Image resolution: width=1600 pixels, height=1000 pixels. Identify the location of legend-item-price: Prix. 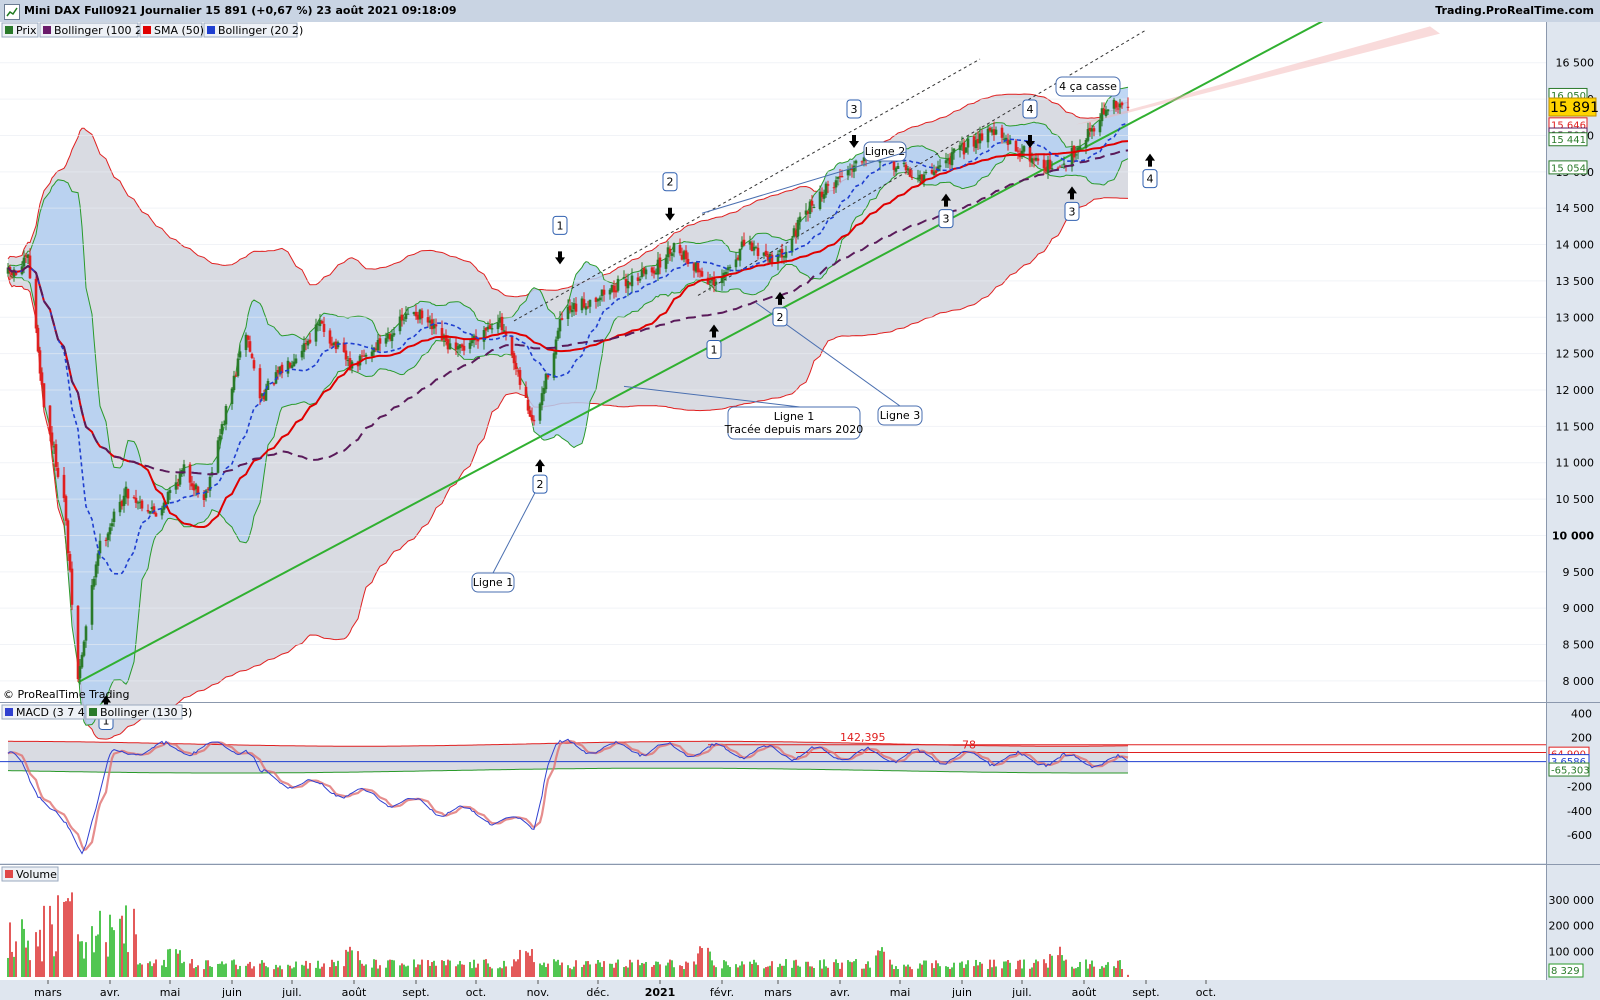
(20, 30).